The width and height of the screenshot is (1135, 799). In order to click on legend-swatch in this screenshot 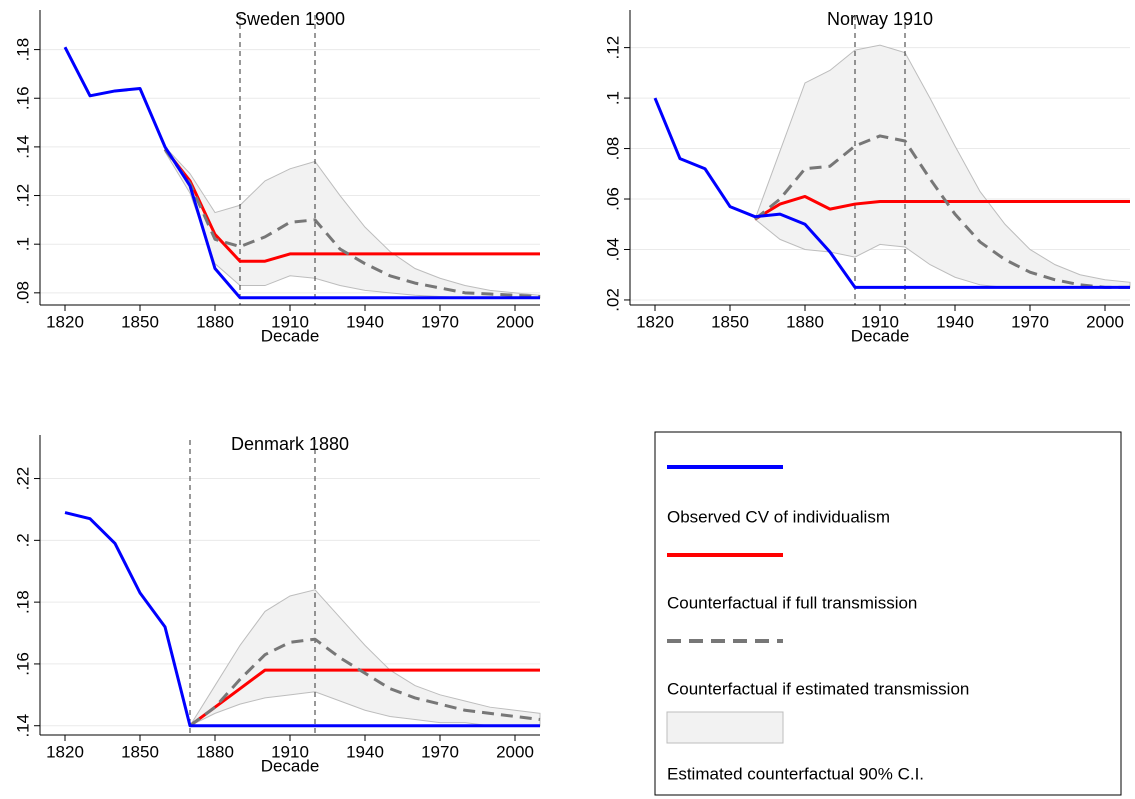, I will do `click(725, 727)`.